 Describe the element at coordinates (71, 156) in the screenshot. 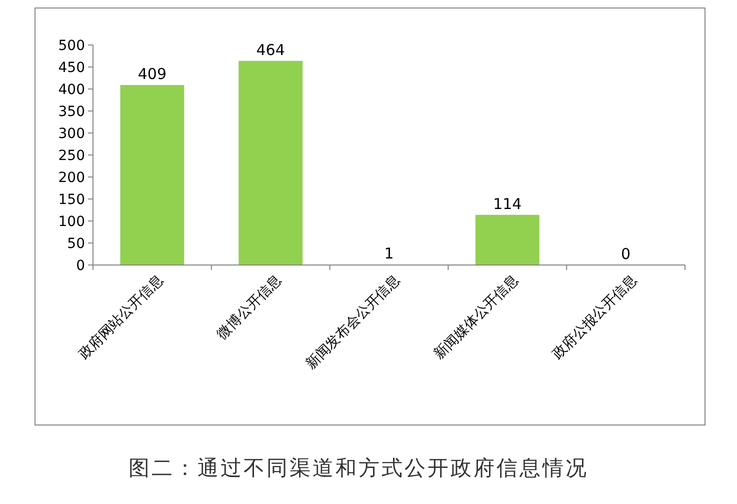

I see `y-tick-label: 250` at that location.